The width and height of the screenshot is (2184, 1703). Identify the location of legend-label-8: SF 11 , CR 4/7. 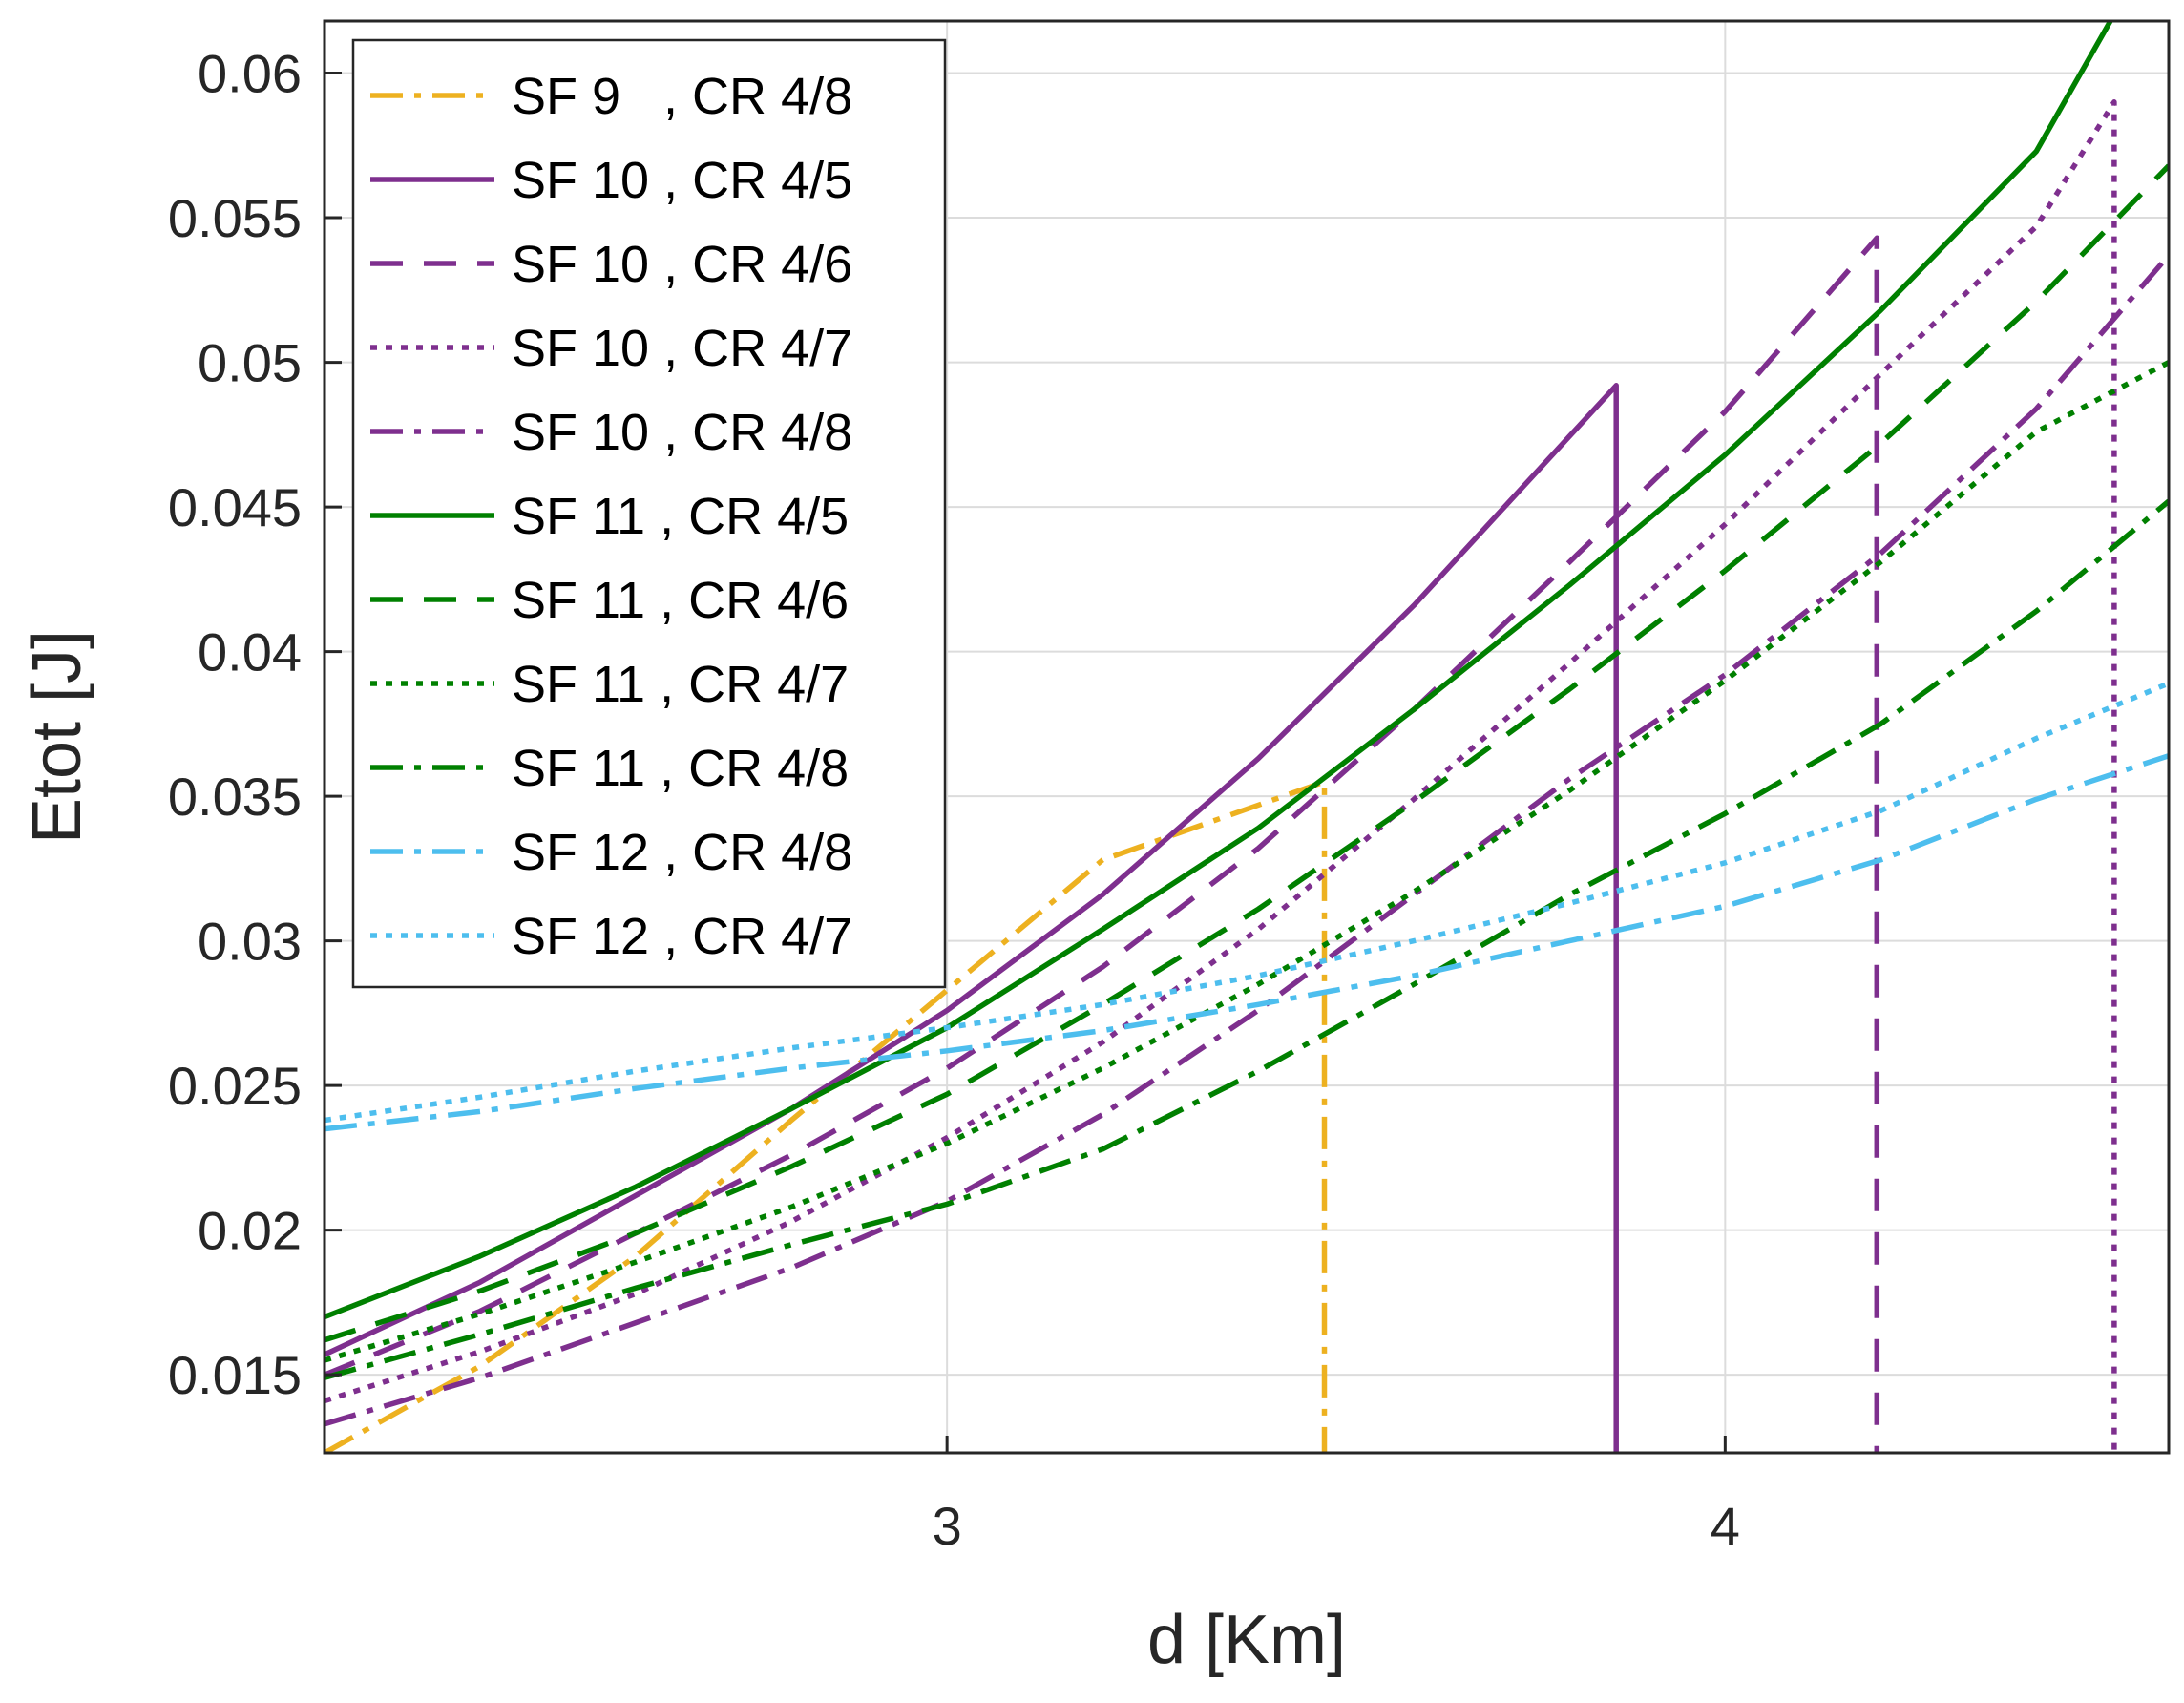
(680, 684).